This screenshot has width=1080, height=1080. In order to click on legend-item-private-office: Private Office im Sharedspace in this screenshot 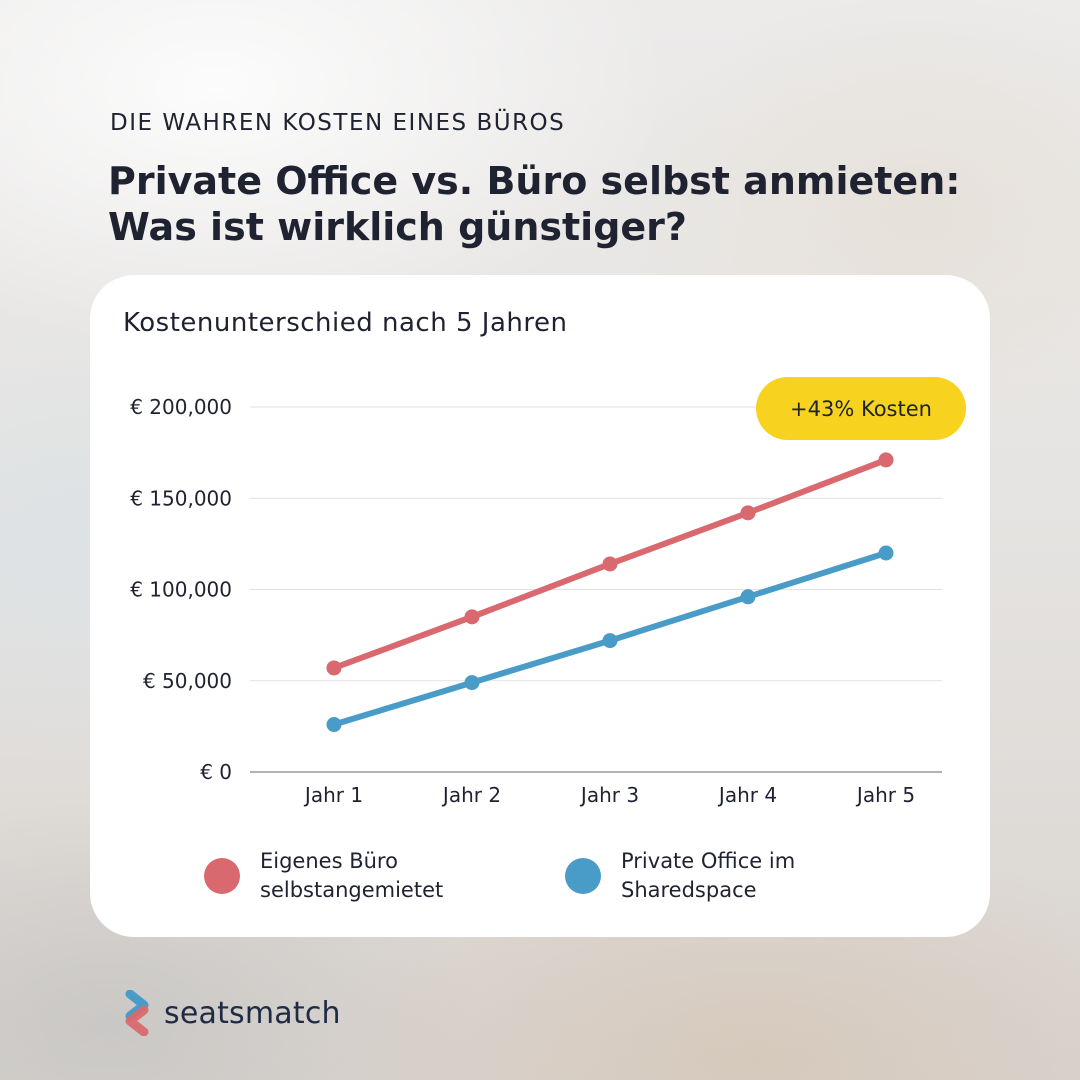, I will do `click(703, 876)`.